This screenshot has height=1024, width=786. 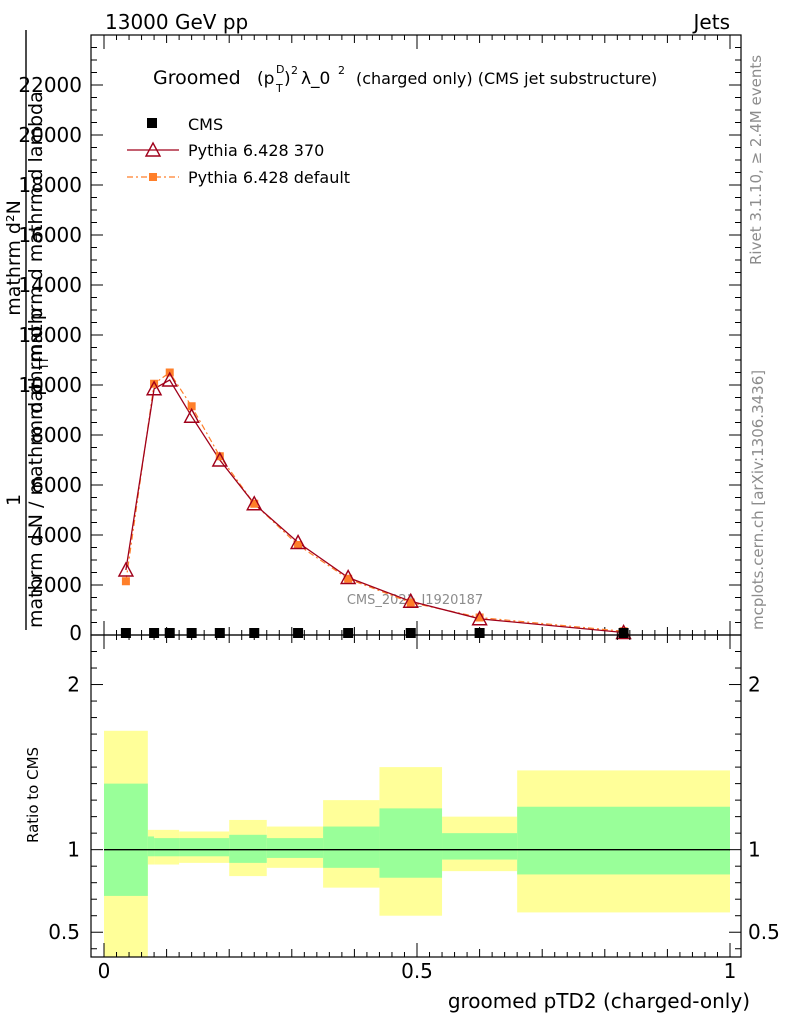 I want to click on legend-cms-marker, so click(x=152, y=123).